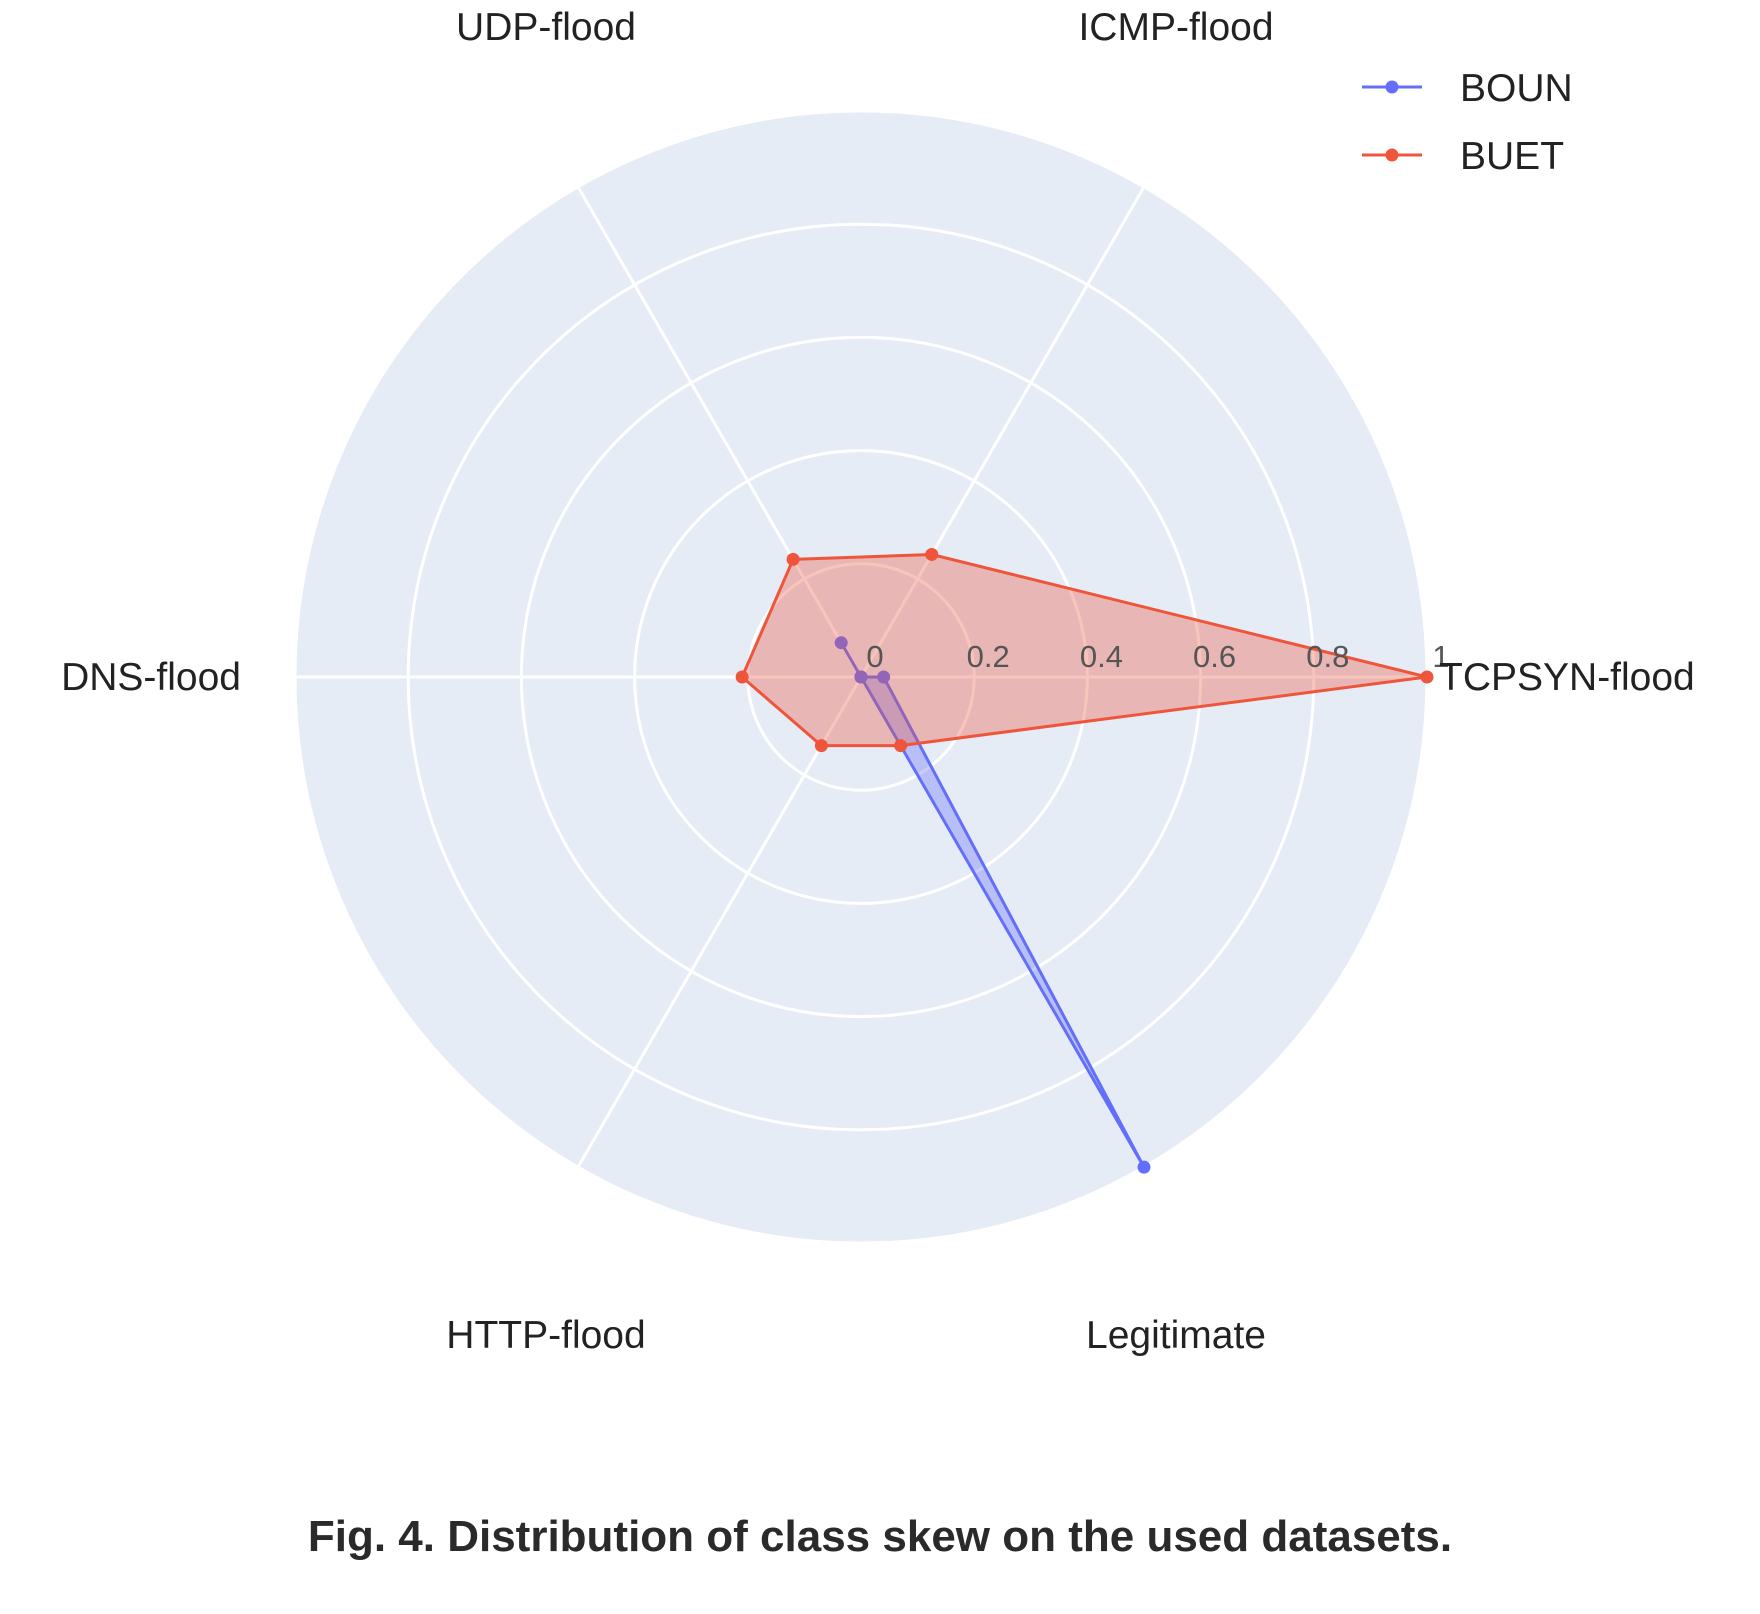  I want to click on legend-item-buet: BUET, so click(1463, 156).